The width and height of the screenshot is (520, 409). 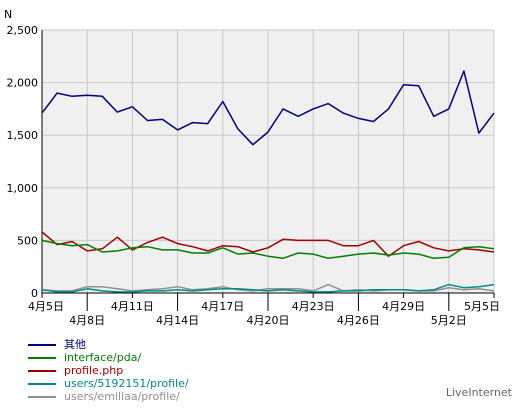 What do you see at coordinates (222, 306) in the screenshot?
I see `x-tick-label: 4月17日` at bounding box center [222, 306].